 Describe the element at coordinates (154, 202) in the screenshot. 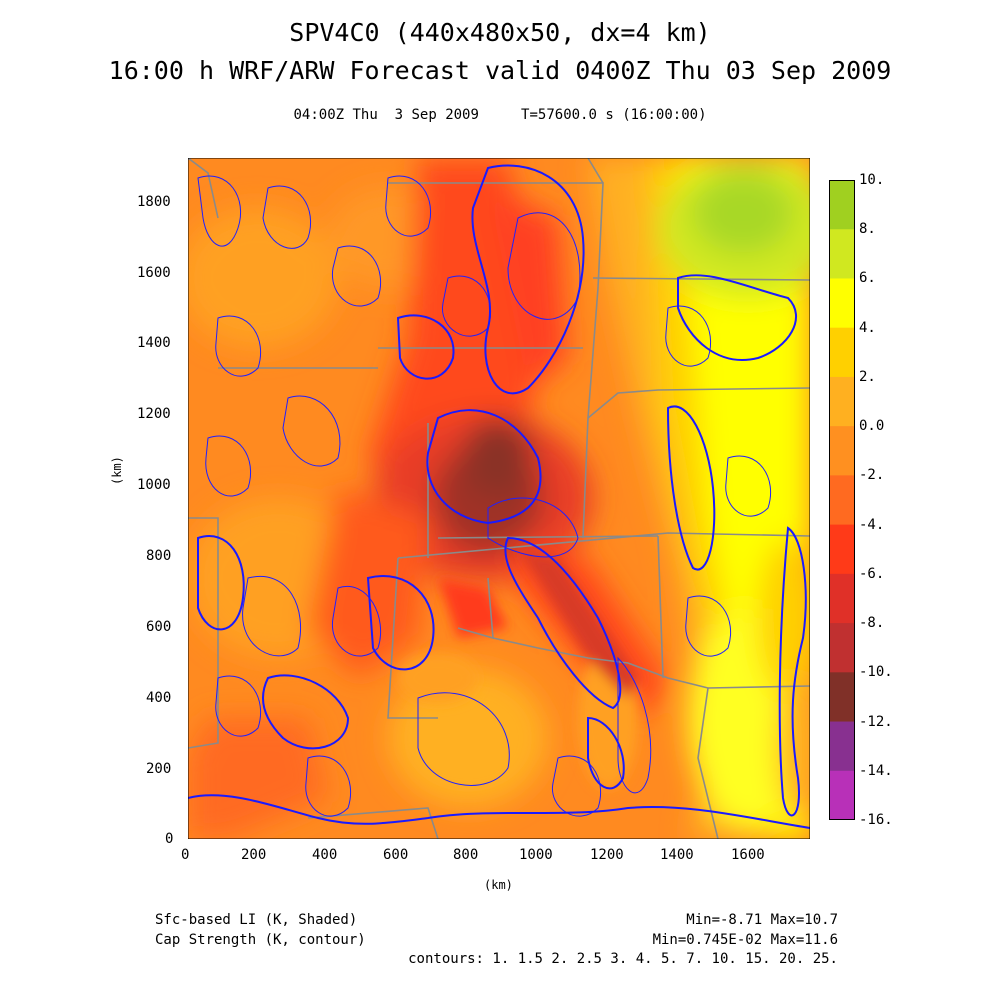

I see `y-tick-label: 1800` at that location.